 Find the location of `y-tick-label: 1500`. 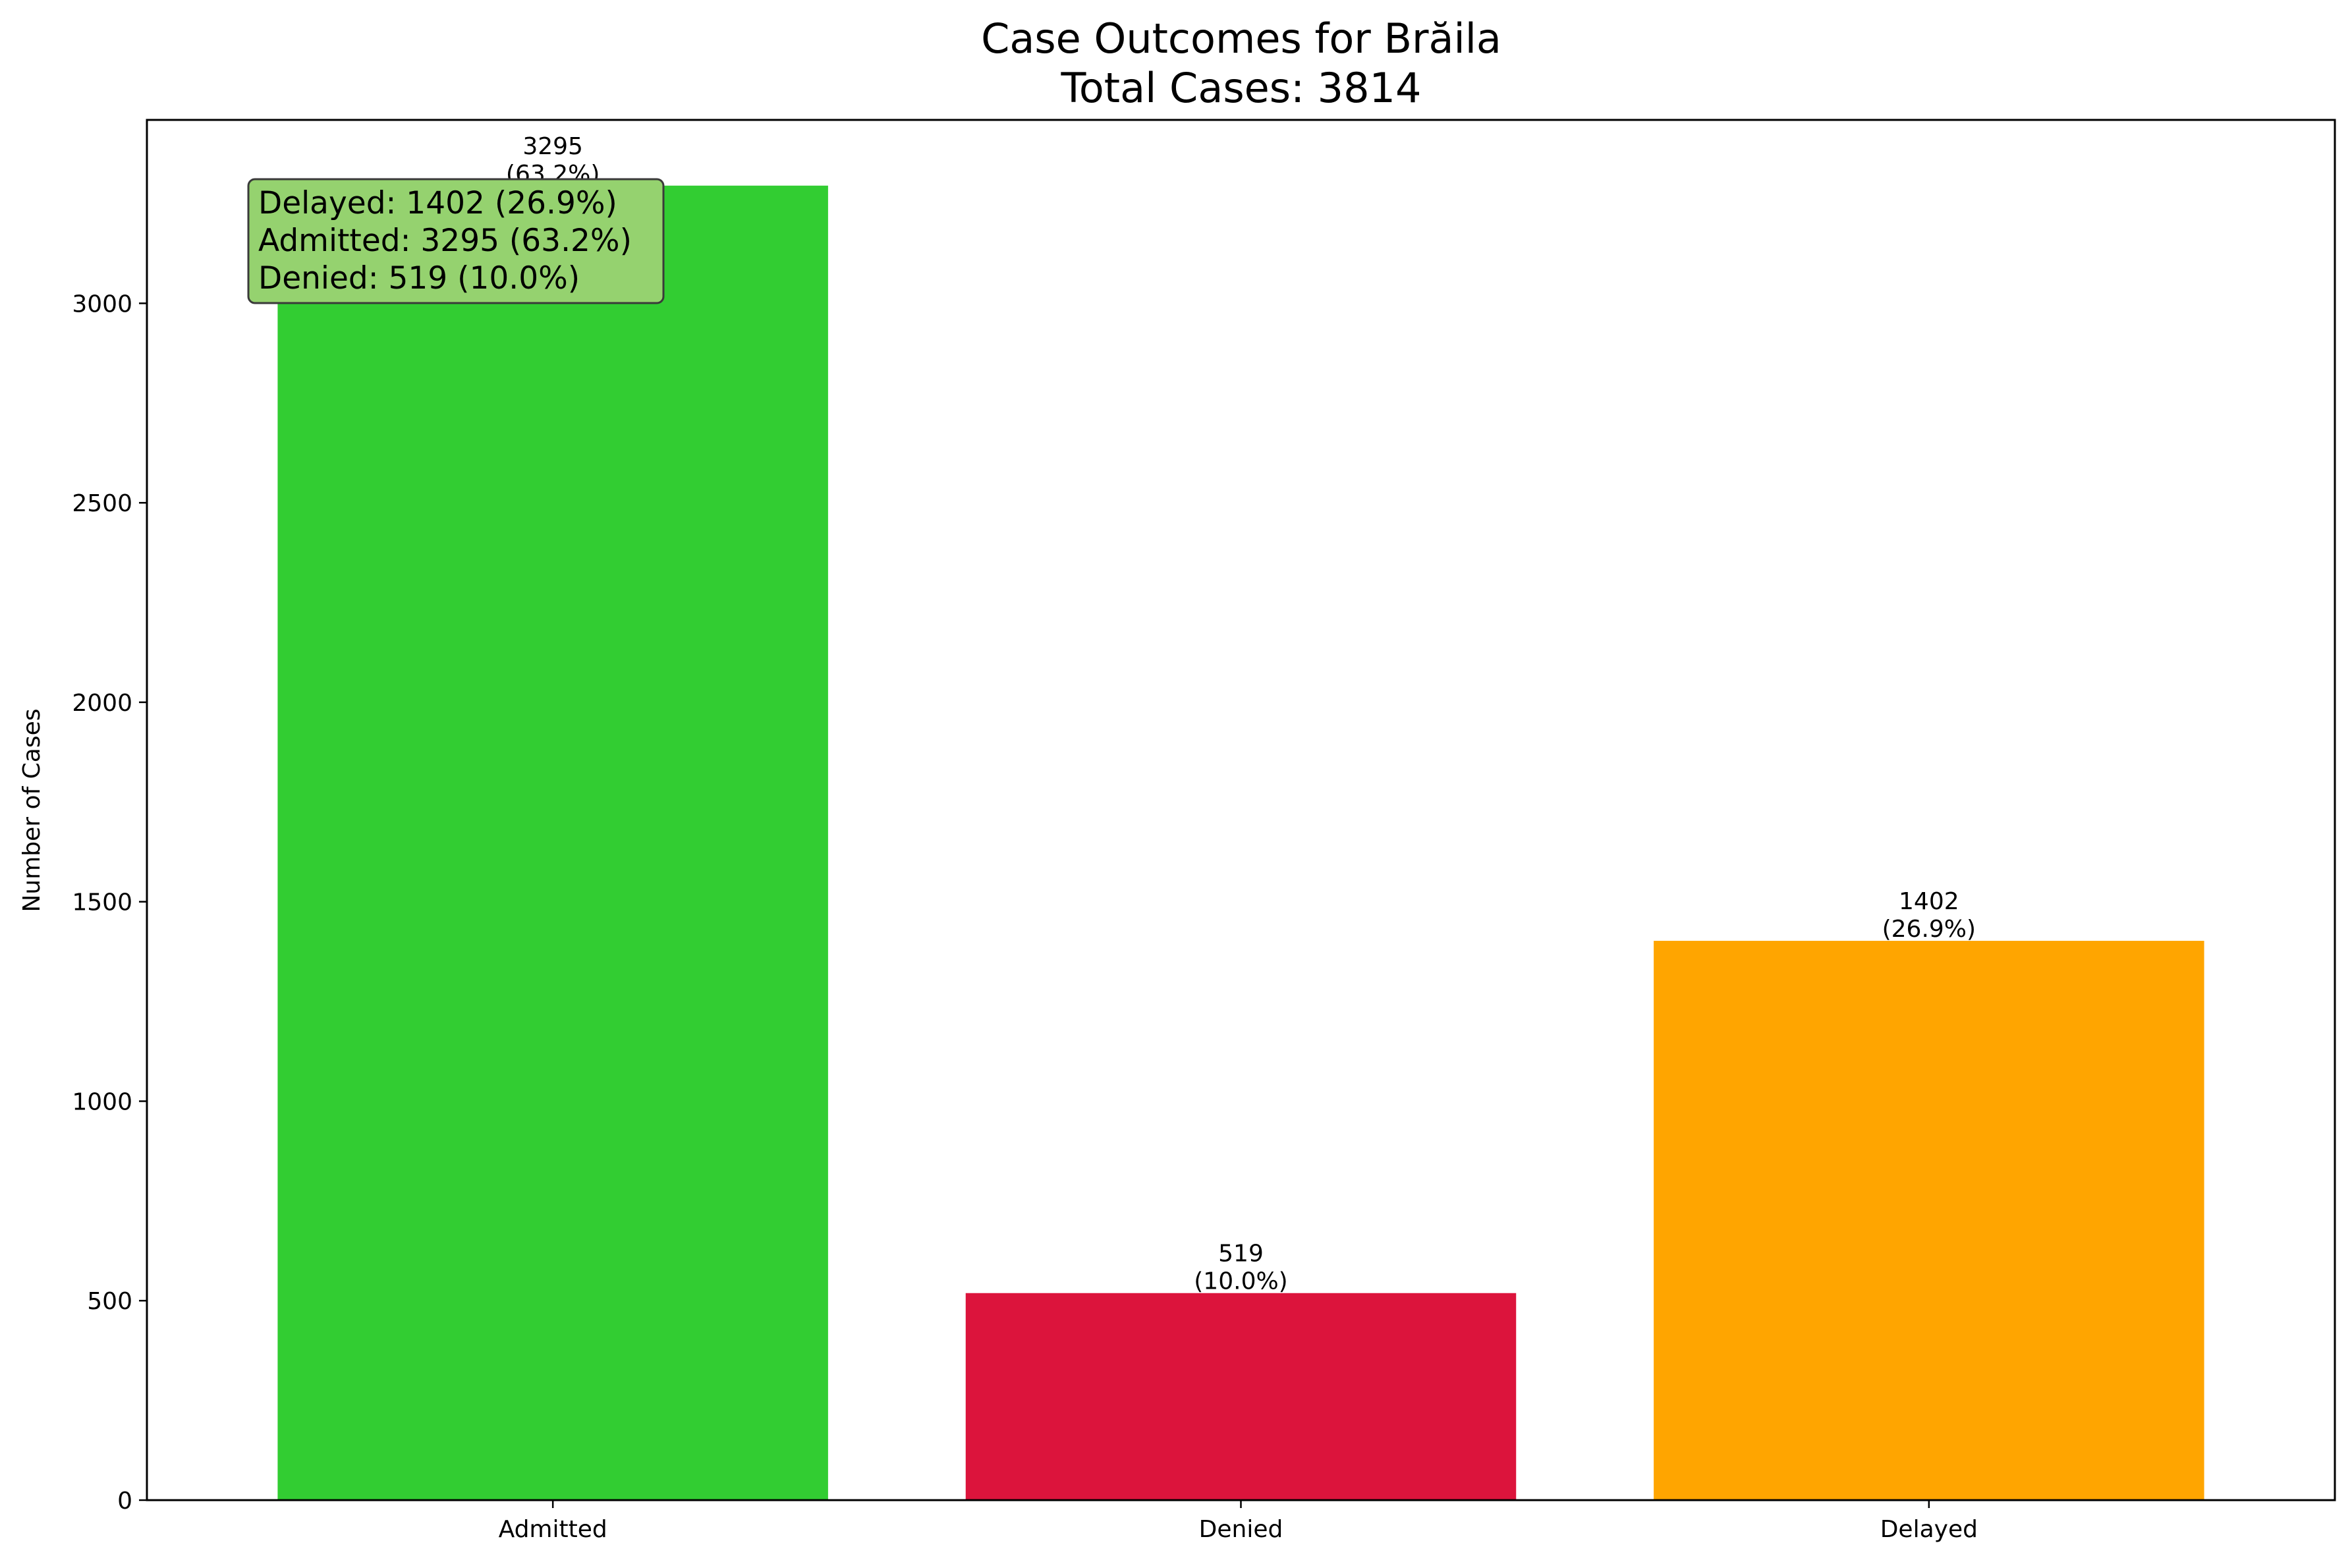

y-tick-label: 1500 is located at coordinates (102, 902).